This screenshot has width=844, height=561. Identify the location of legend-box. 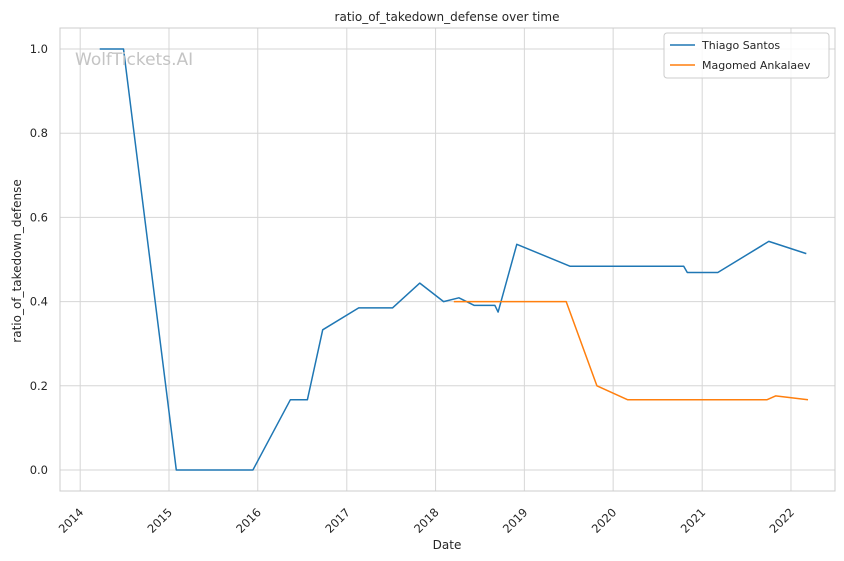
(746, 55).